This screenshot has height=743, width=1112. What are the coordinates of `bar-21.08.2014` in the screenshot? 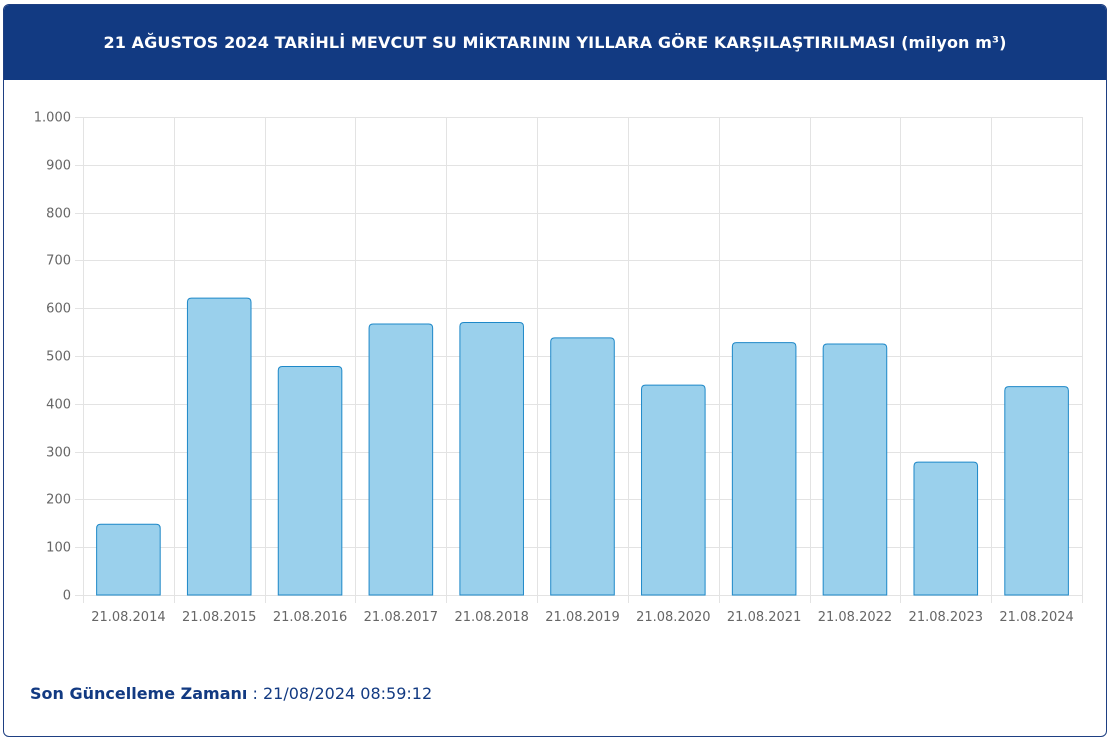 It's located at (128, 559).